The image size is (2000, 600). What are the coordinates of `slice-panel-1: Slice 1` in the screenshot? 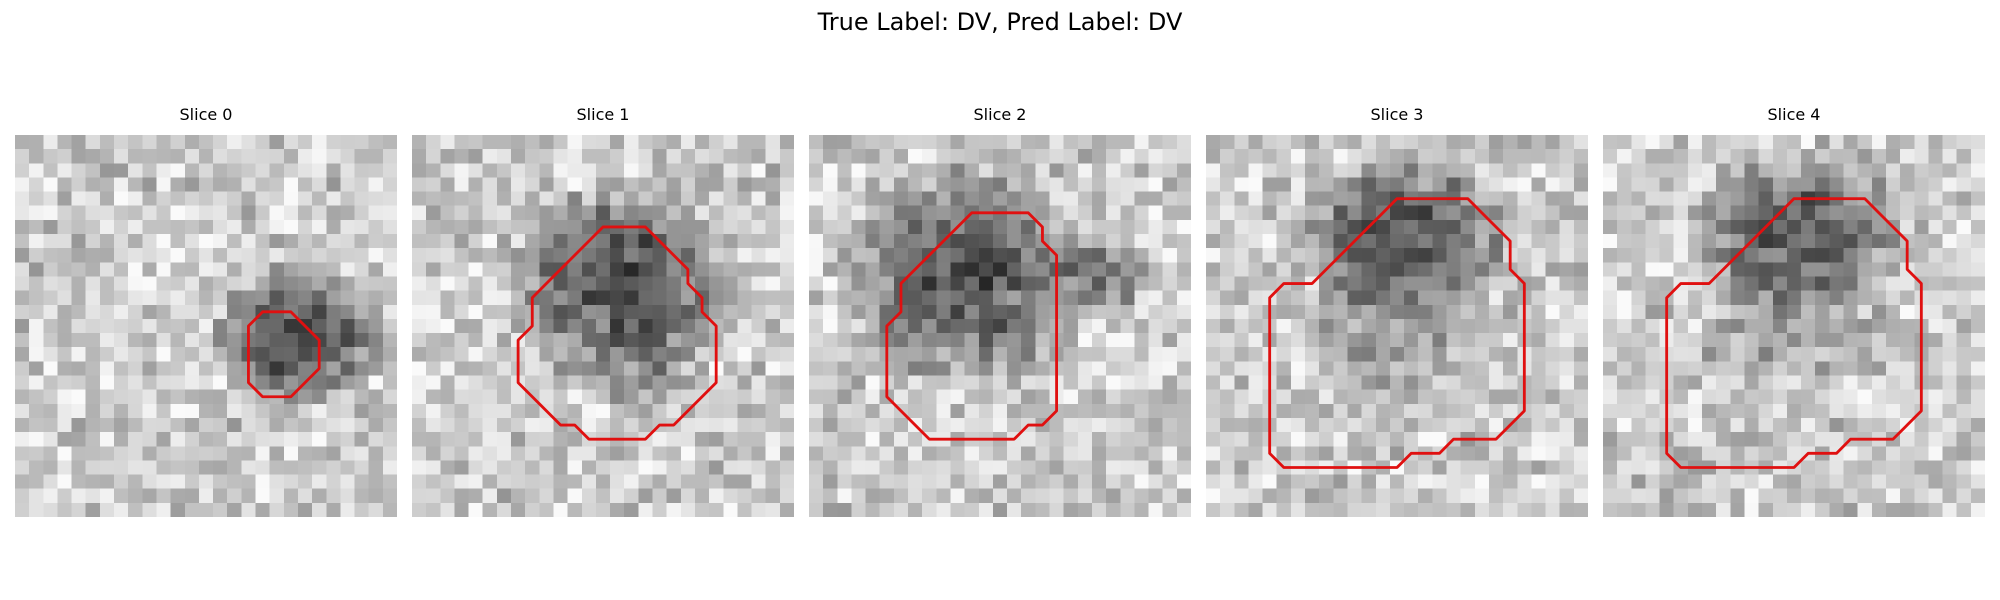 It's located at (603, 310).